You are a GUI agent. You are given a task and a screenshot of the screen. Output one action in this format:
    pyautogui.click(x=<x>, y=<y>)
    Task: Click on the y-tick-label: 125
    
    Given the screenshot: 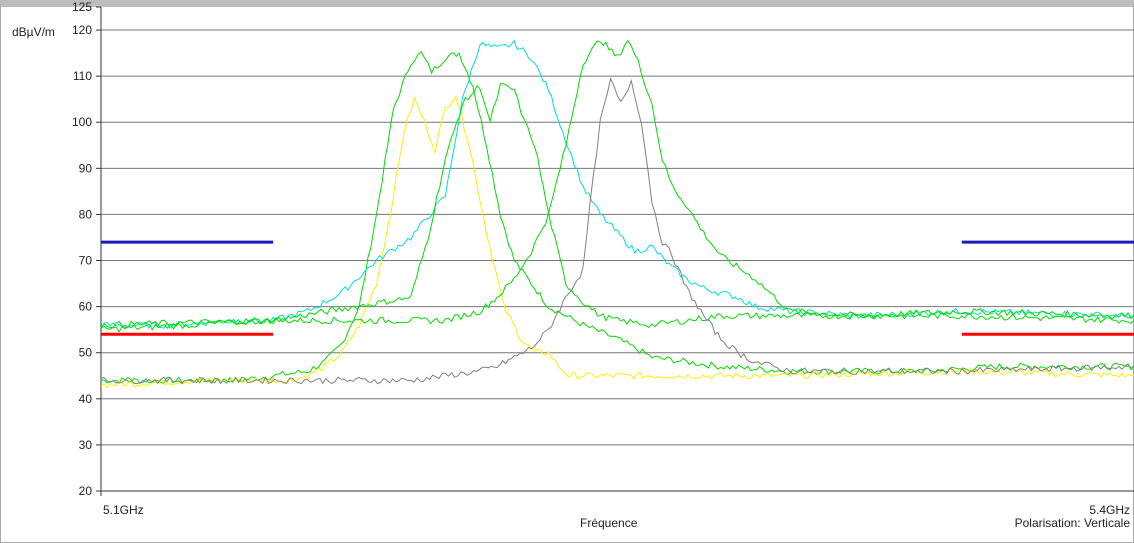 What is the action you would take?
    pyautogui.click(x=82, y=7)
    